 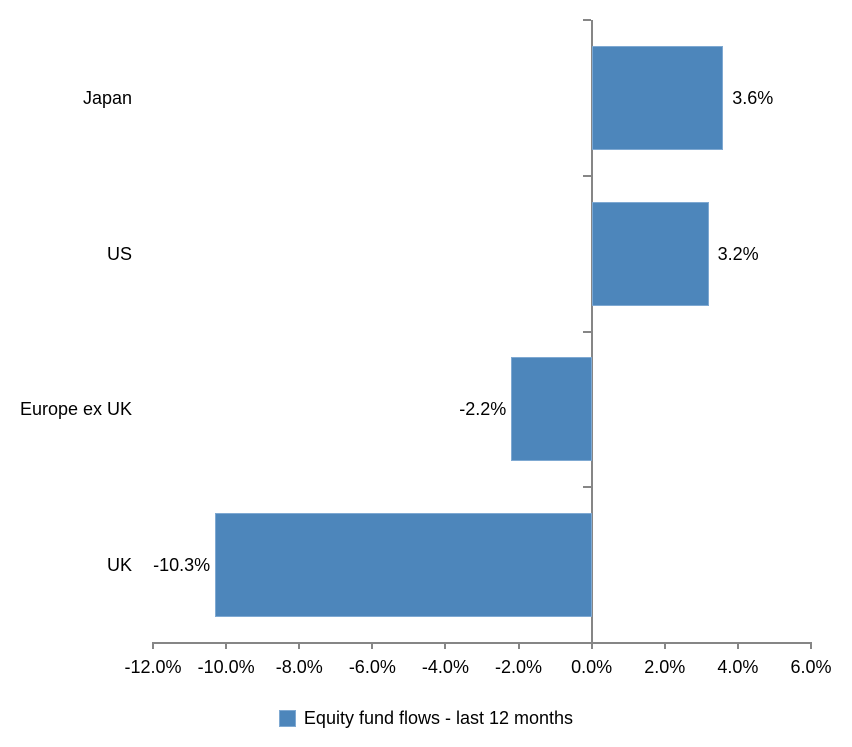 I want to click on x-axis-tick-label: -2.0%, so click(x=519, y=667).